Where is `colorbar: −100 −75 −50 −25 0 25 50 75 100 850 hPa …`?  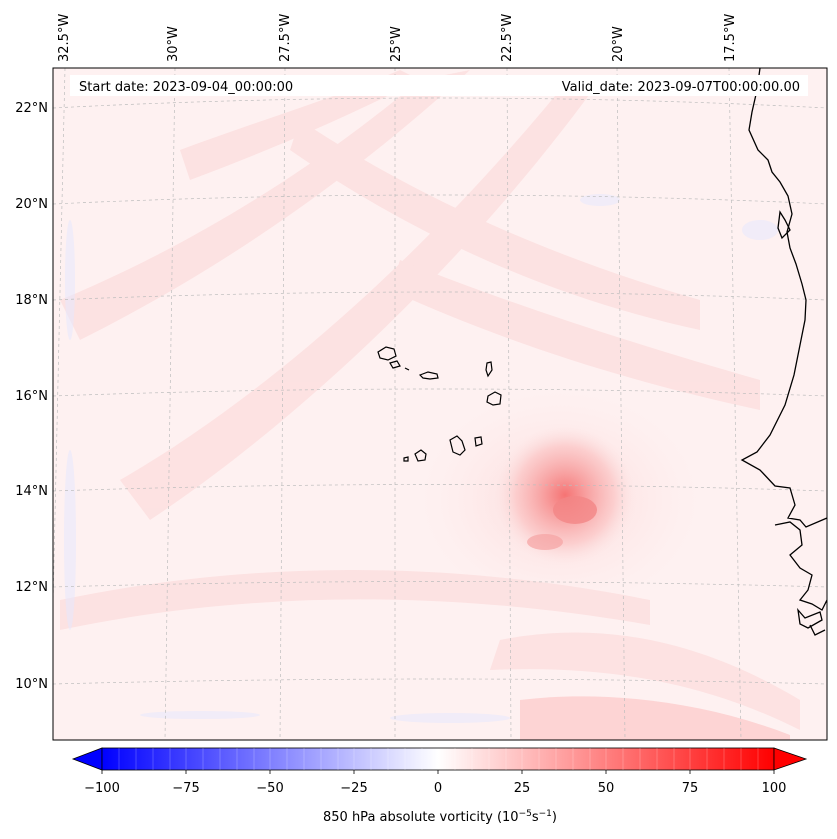
colorbar: −100 −75 −50 −25 0 25 50 75 100 850 hPa … is located at coordinates (439, 786).